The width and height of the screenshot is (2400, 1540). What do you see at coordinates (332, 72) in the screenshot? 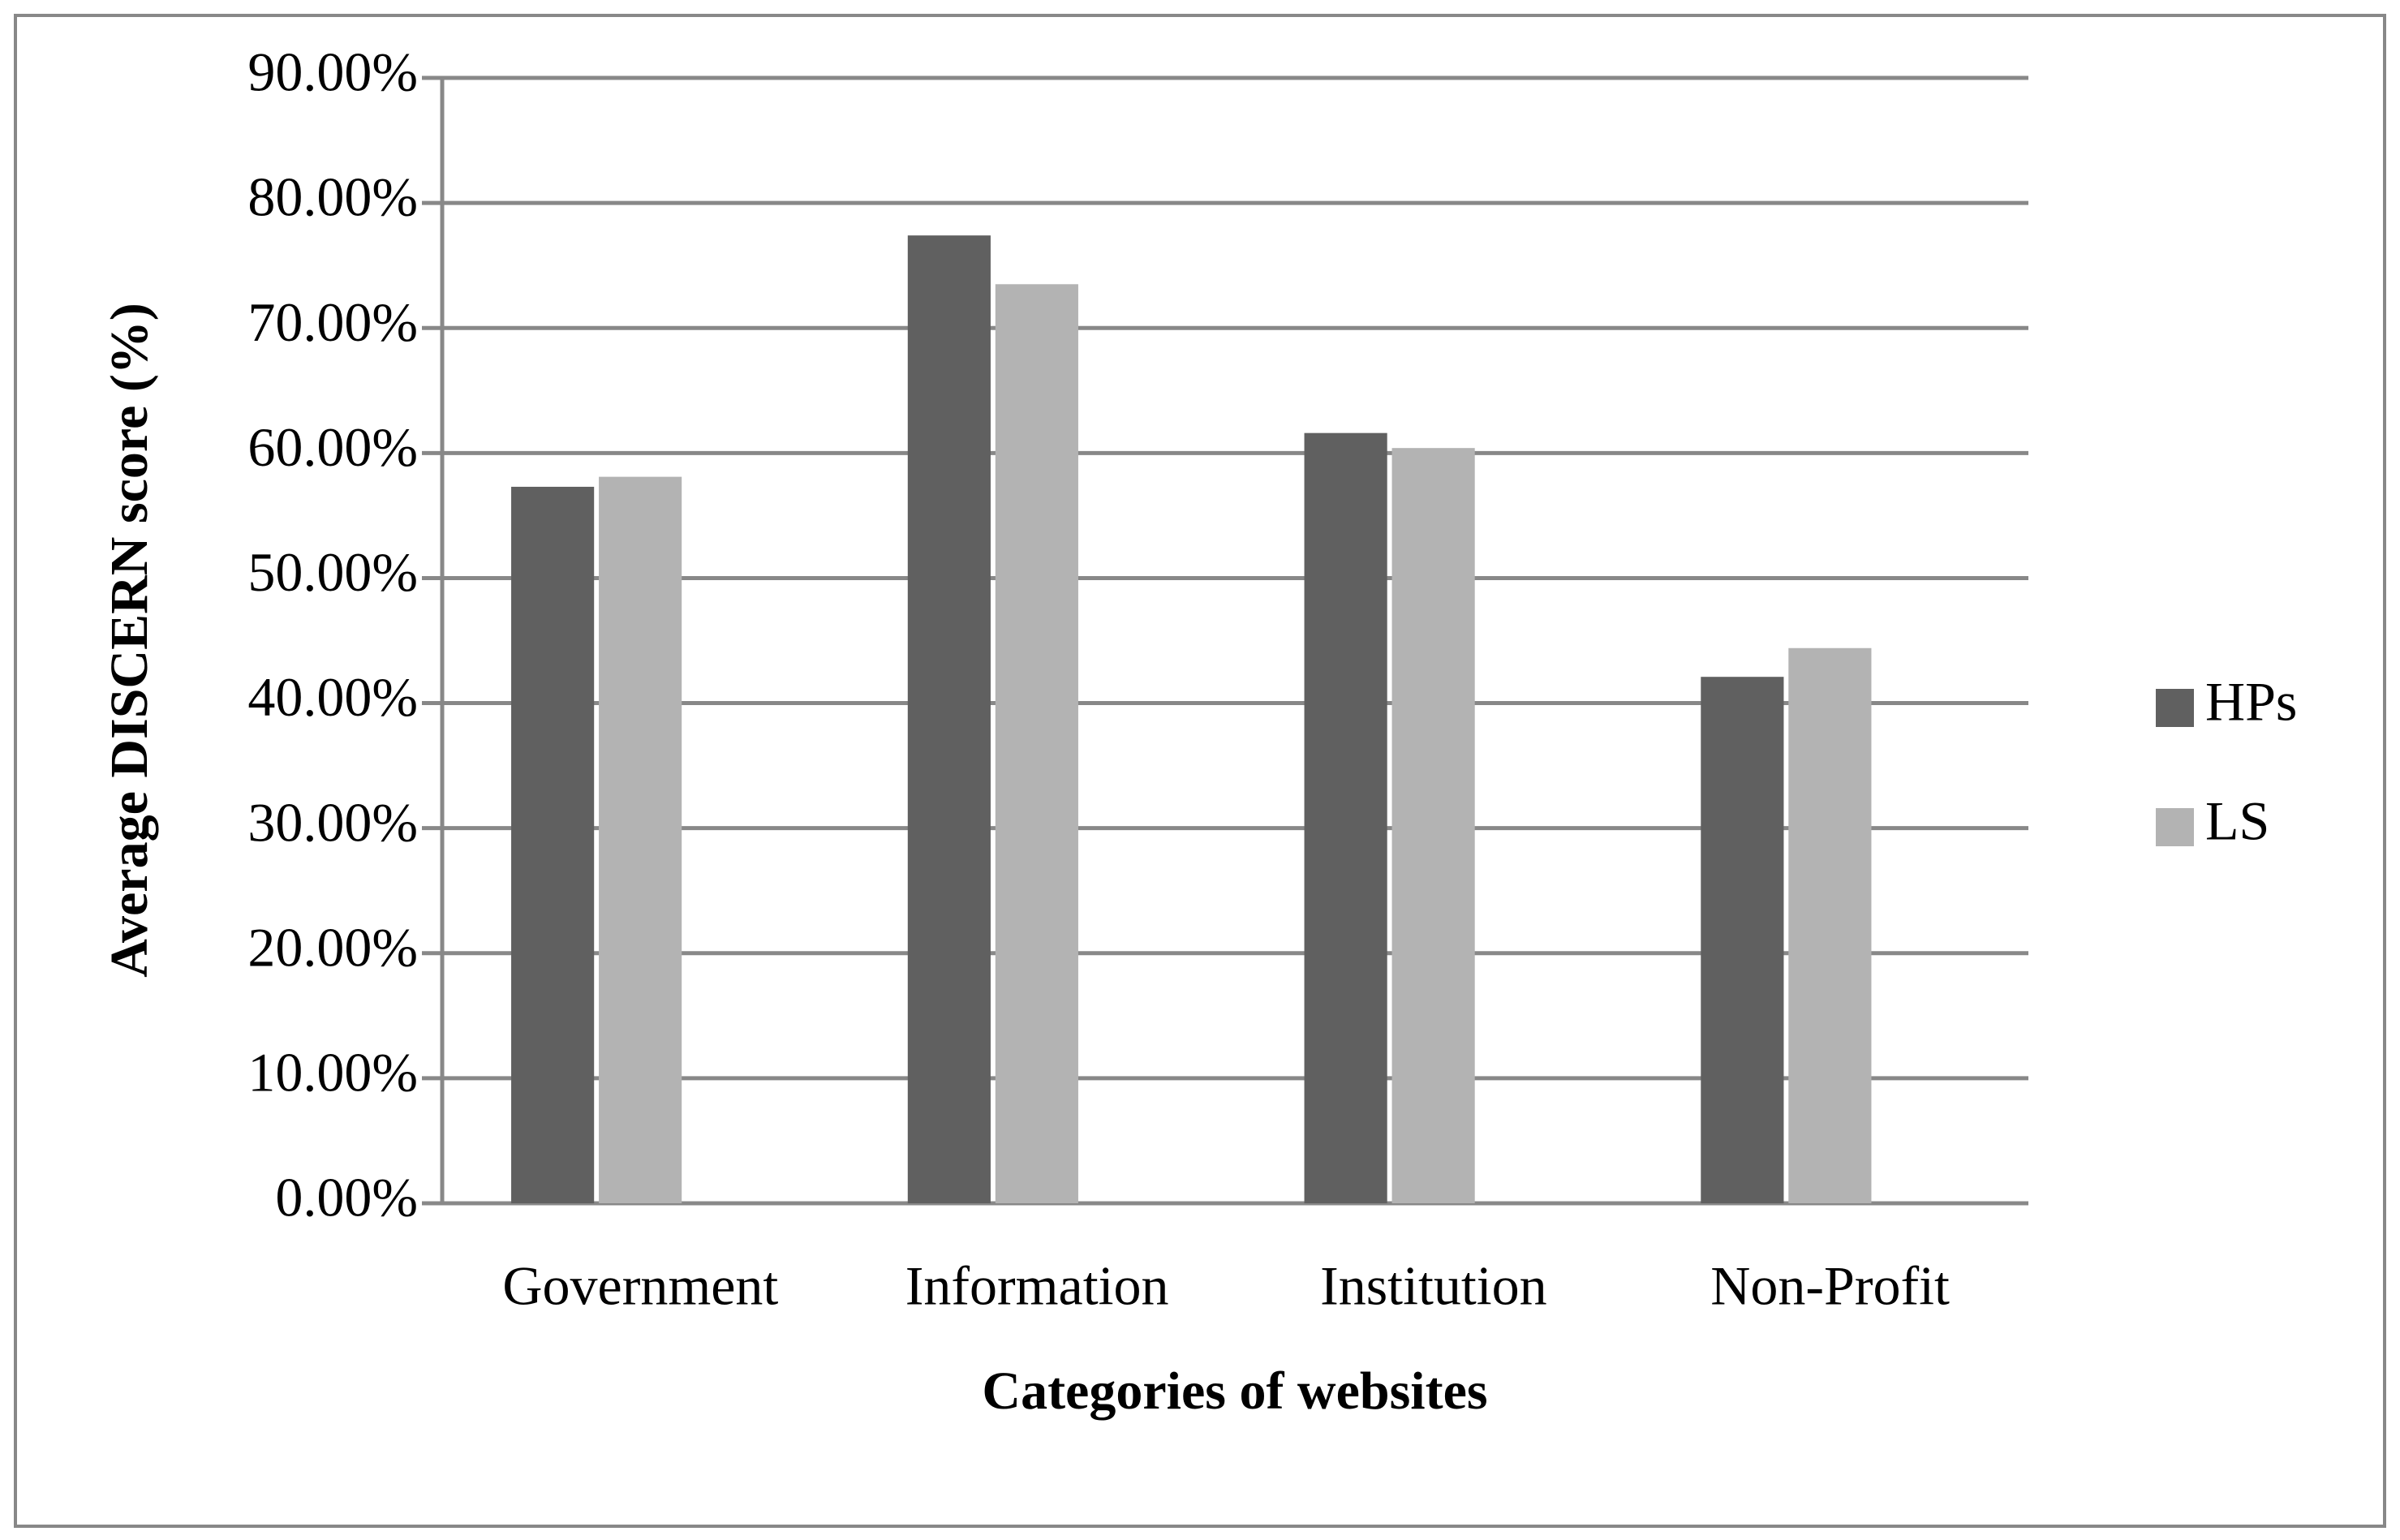
I see `y-tick-label: 90.00%` at bounding box center [332, 72].